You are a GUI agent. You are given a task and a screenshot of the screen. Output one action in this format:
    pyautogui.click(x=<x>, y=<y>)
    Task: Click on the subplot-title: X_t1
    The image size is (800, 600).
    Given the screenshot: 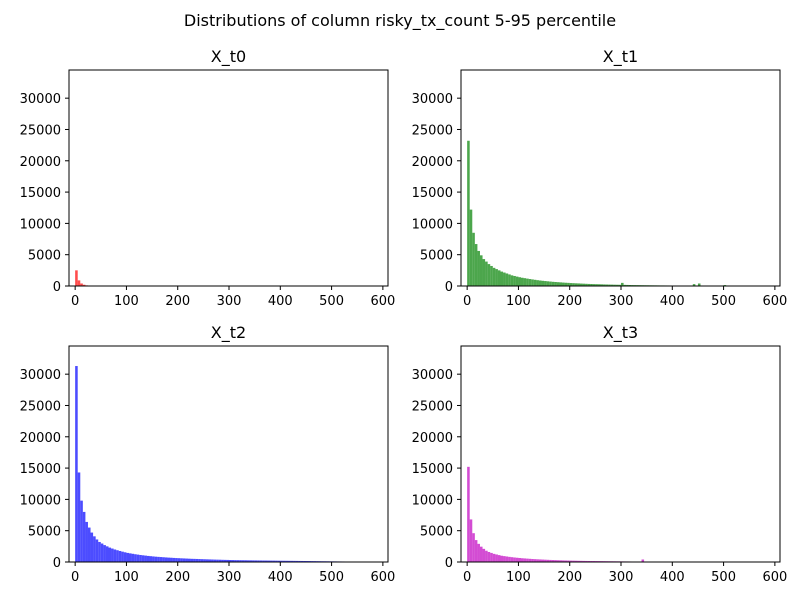 What is the action you would take?
    pyautogui.click(x=620, y=57)
    